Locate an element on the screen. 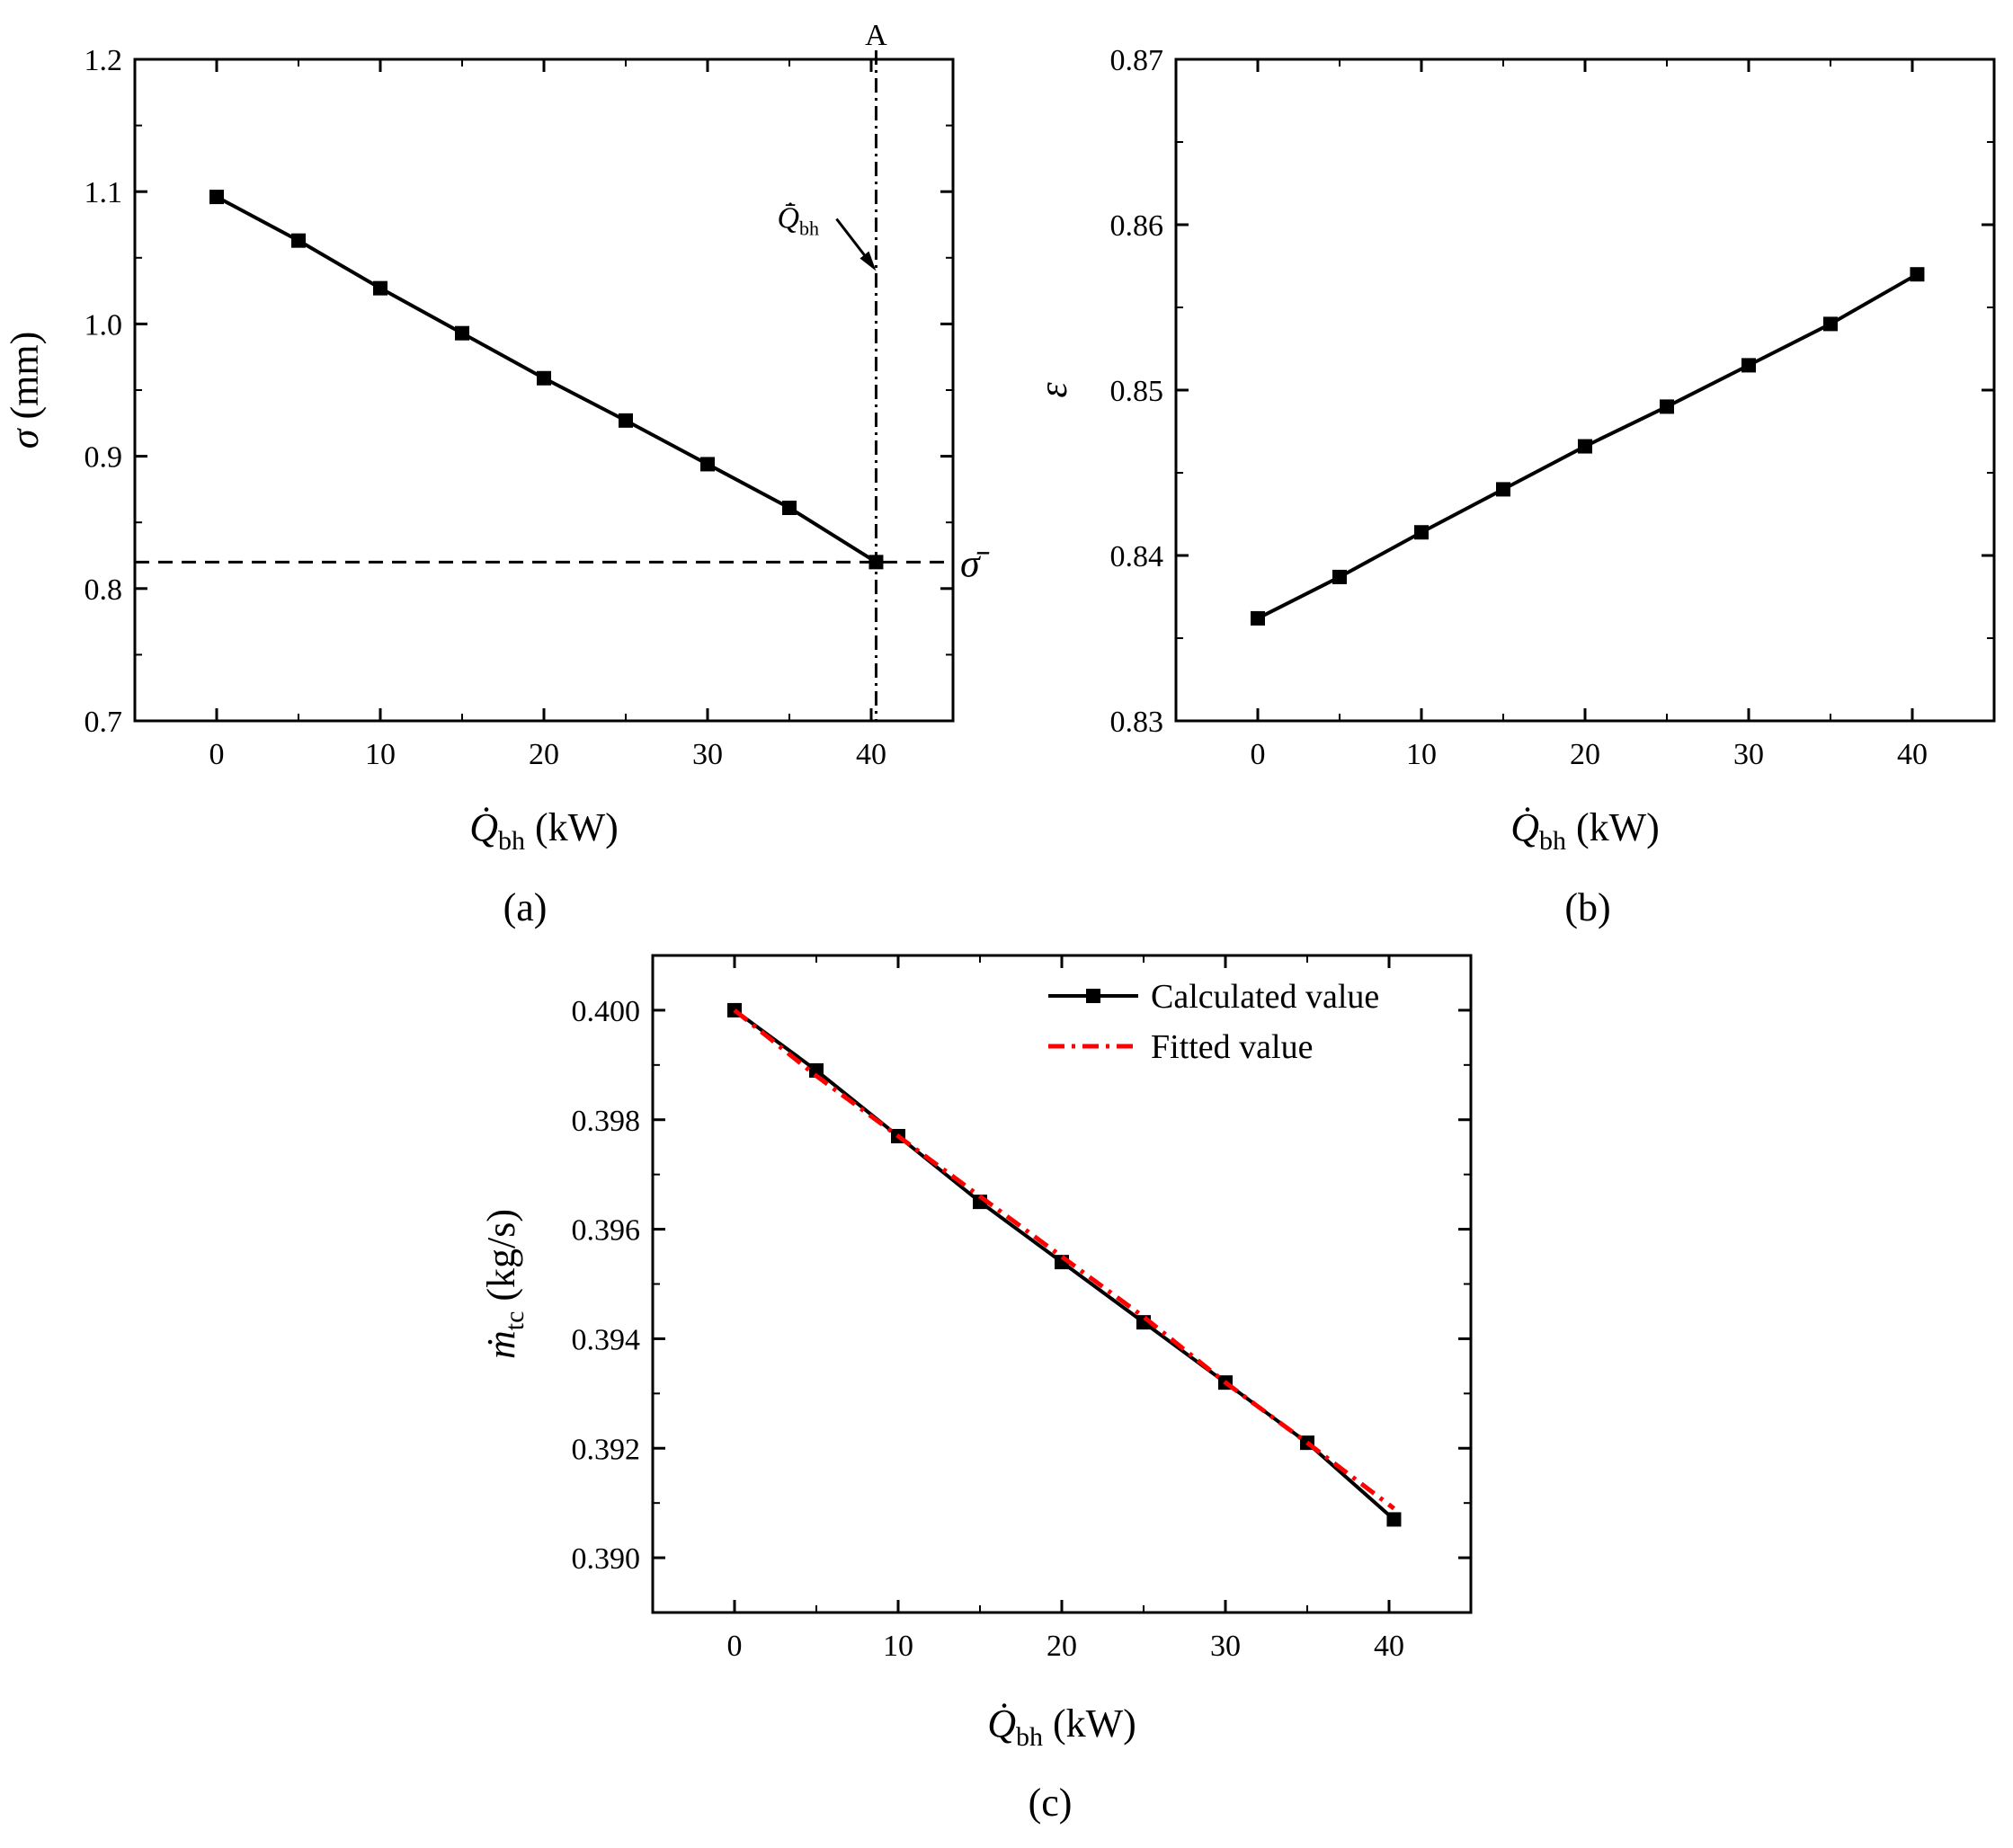  panel-a-y-tick-label: 0.8 is located at coordinates (104, 590).